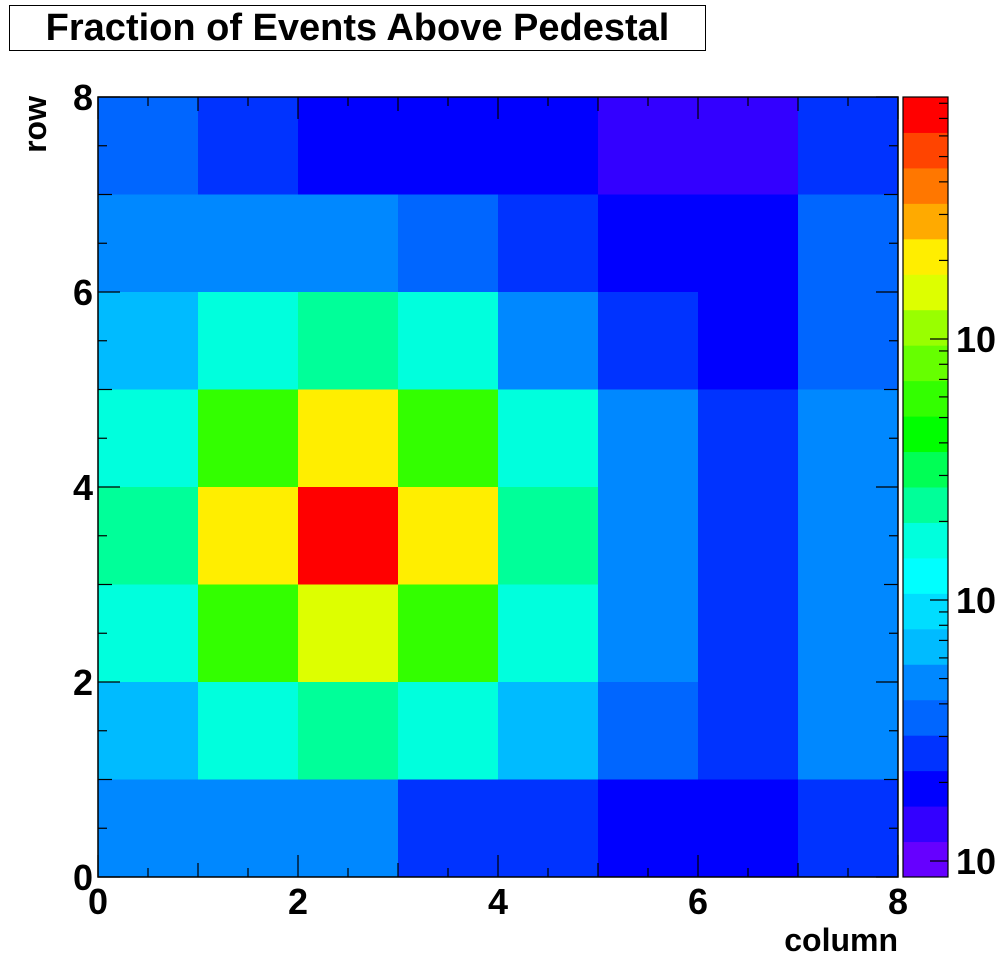  I want to click on x-tick-label: 0, so click(98, 901).